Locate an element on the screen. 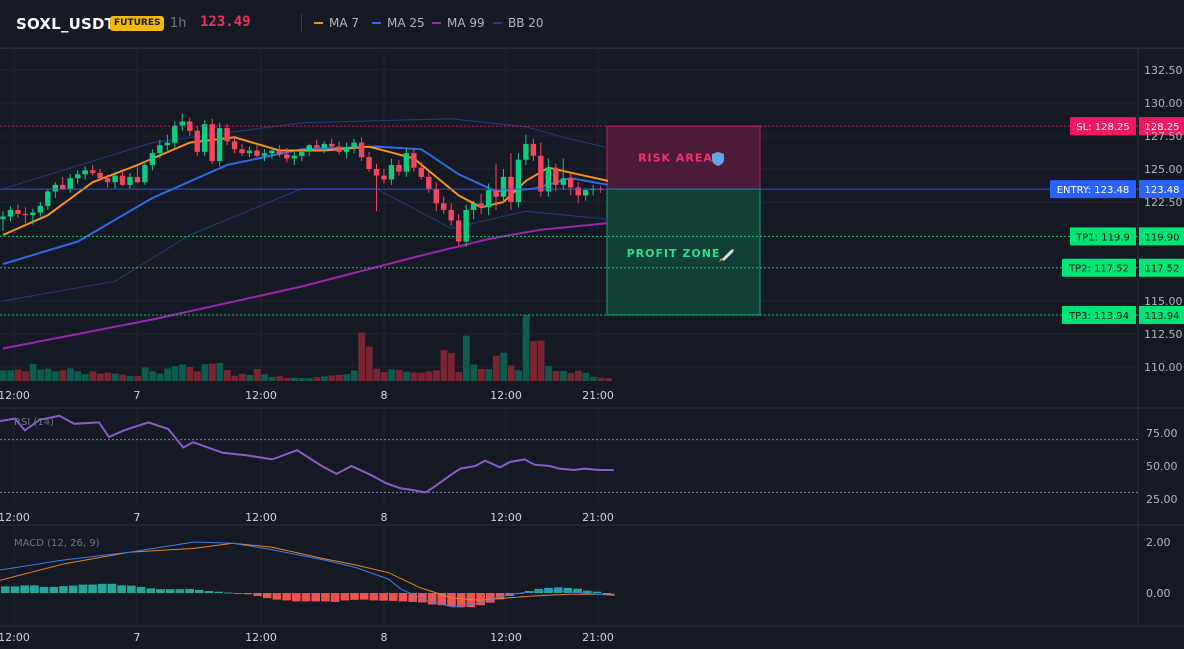 This screenshot has width=1184, height=649. macd-signal-line is located at coordinates (307, 571).